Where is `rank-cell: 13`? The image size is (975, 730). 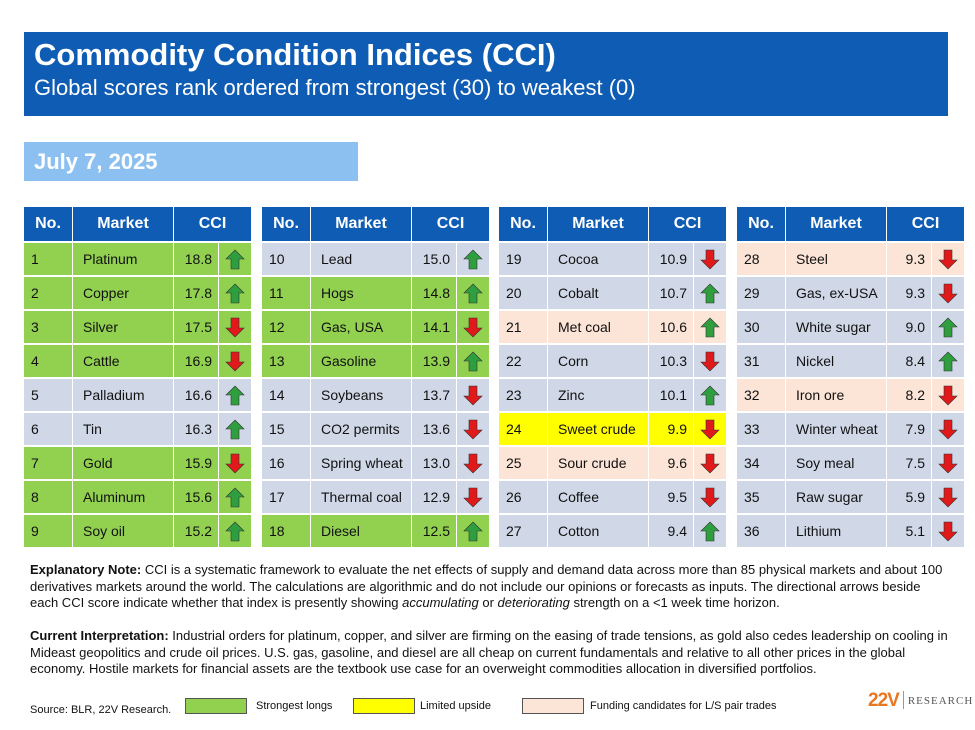
rank-cell: 13 is located at coordinates (286, 361).